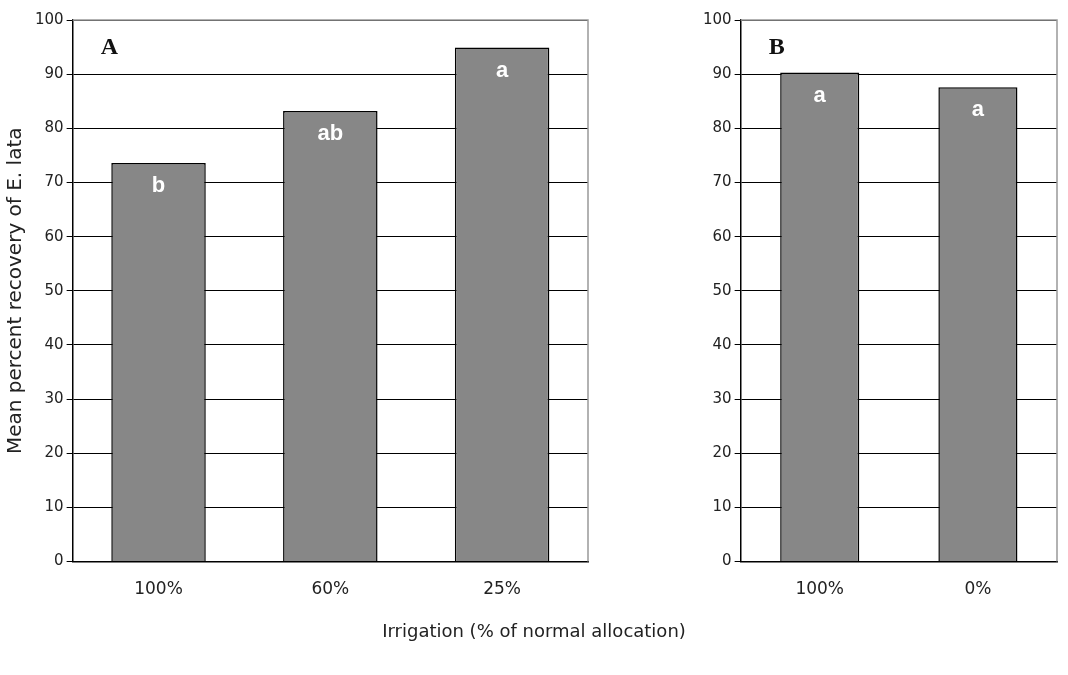  Describe the element at coordinates (776, 46) in the screenshot. I see `annotation: B` at that location.